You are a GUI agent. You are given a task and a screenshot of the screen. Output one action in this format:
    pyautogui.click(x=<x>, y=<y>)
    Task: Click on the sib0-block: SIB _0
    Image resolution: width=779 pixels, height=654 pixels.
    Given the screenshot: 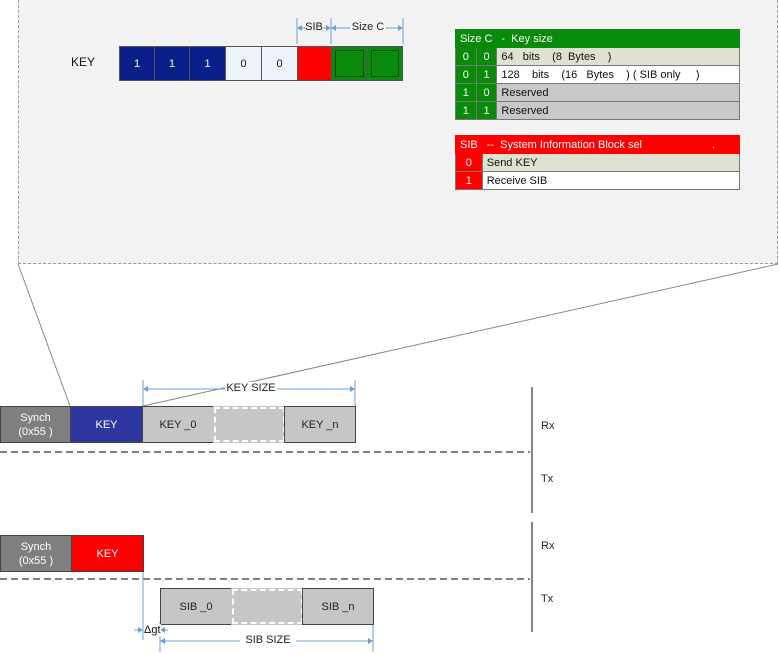 What is the action you would take?
    pyautogui.click(x=196, y=606)
    